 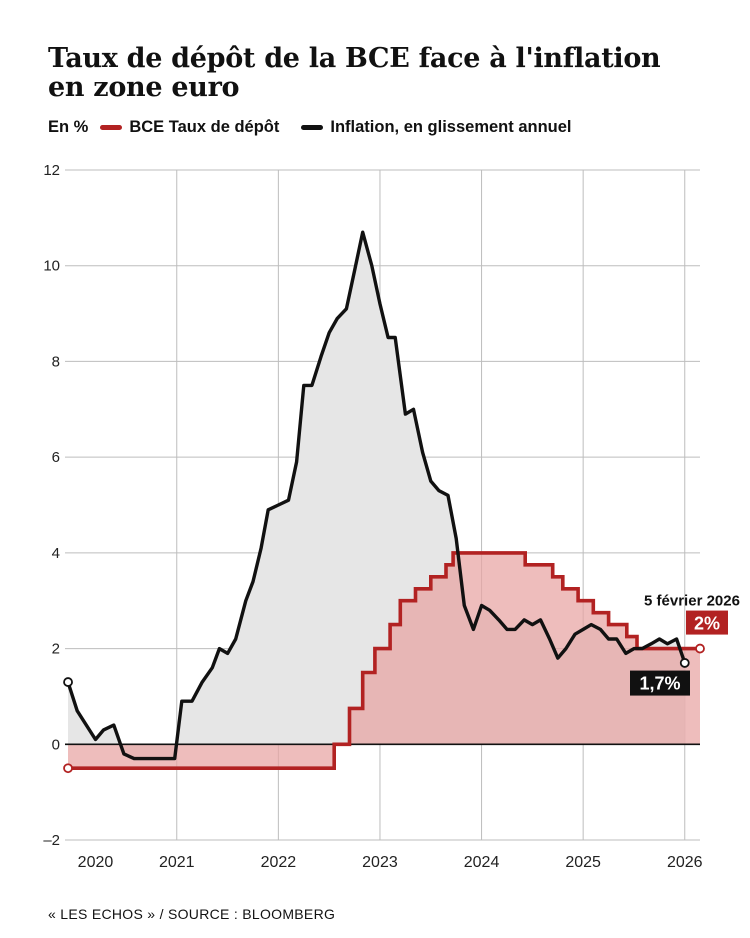 I want to click on y-tick-label: 2, so click(x=56, y=649).